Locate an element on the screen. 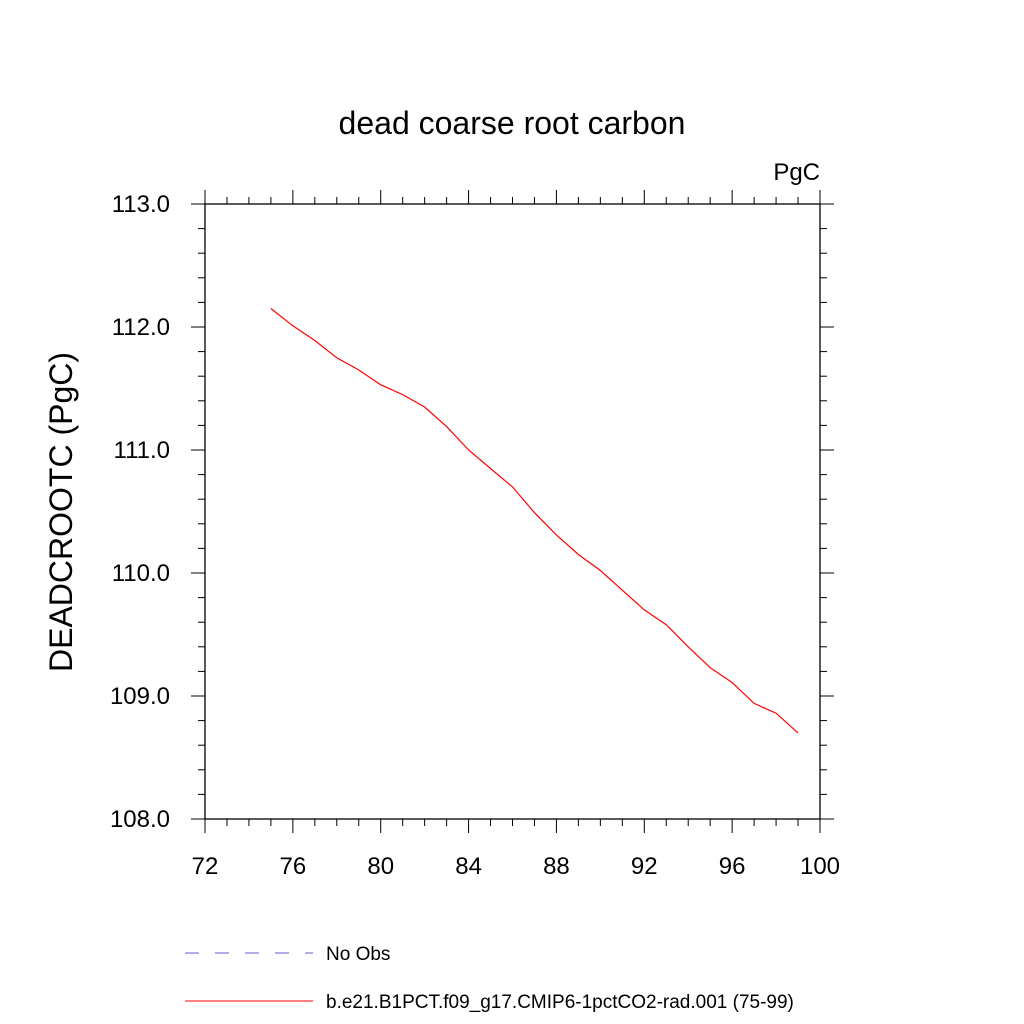  x-tick-label: 72 is located at coordinates (205, 866).